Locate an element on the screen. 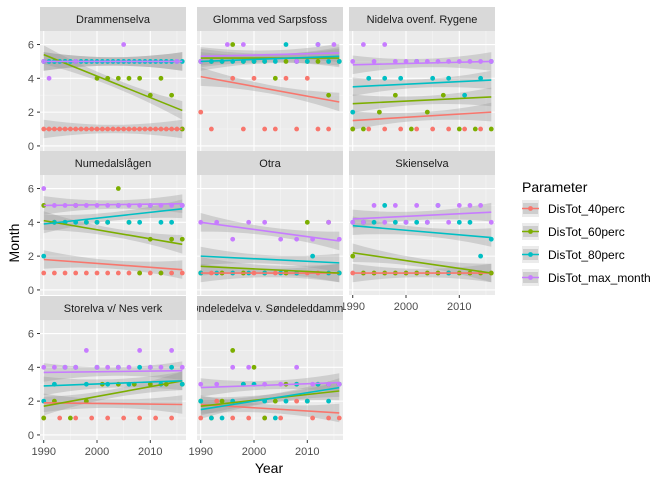  facet-title: Glomma ved Sarpsfoss is located at coordinates (270, 20).